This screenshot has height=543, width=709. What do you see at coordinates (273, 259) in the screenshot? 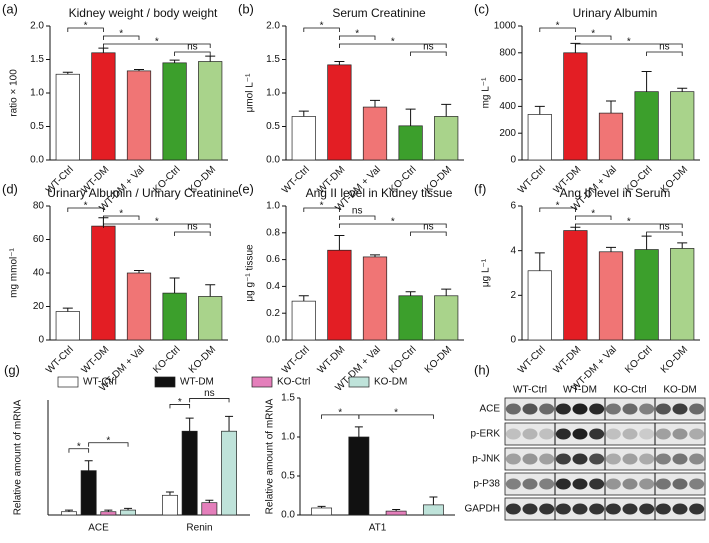
I see `y-tick-label: 0.6` at bounding box center [273, 259].